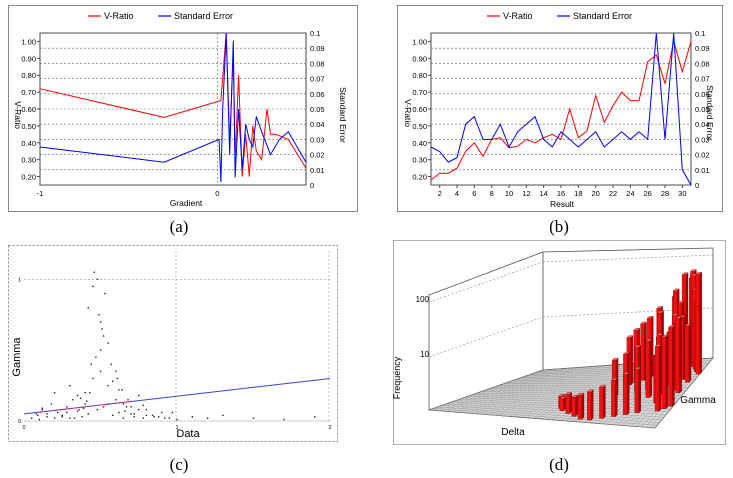  What do you see at coordinates (562, 204) in the screenshot?
I see `chart-b-xlabel: Result` at bounding box center [562, 204].